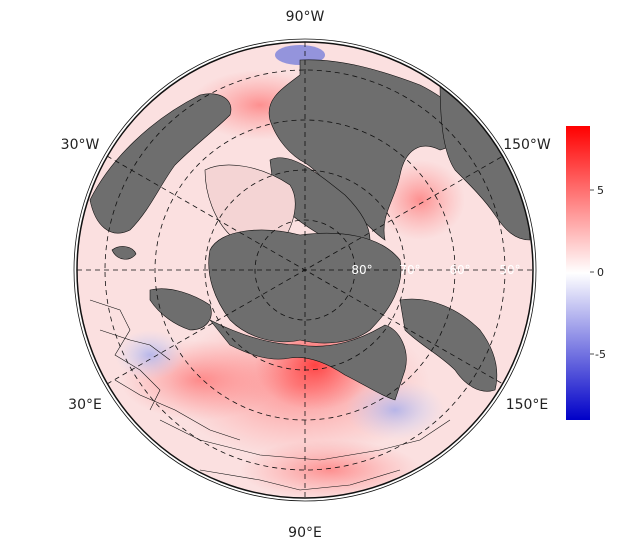 The width and height of the screenshot is (625, 552). Describe the element at coordinates (409, 270) in the screenshot. I see `lat-label-70: 70°` at that location.